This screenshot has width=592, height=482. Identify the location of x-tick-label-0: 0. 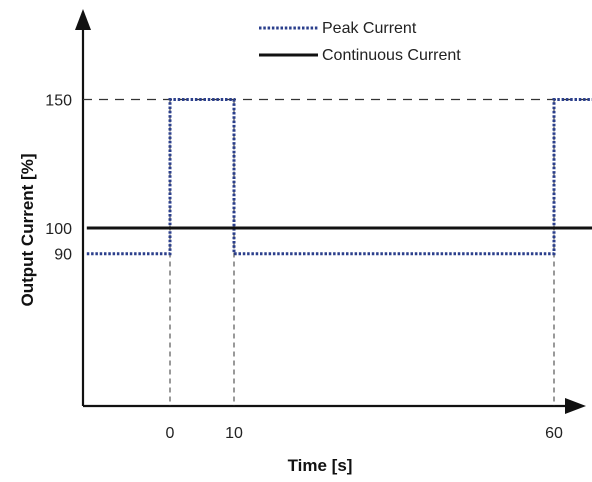
(170, 433).